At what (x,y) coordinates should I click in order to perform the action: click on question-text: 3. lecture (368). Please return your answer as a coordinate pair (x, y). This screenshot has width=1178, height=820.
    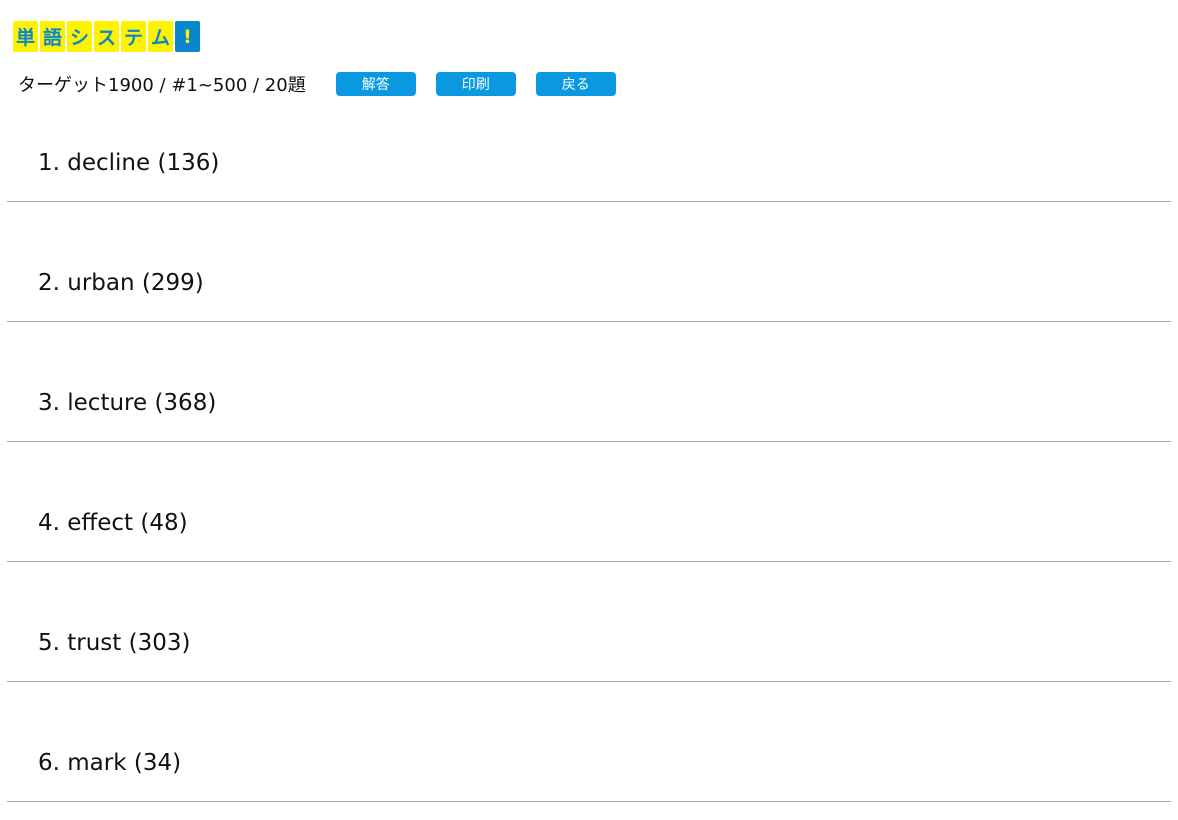
    Looking at the image, I should click on (127, 403).